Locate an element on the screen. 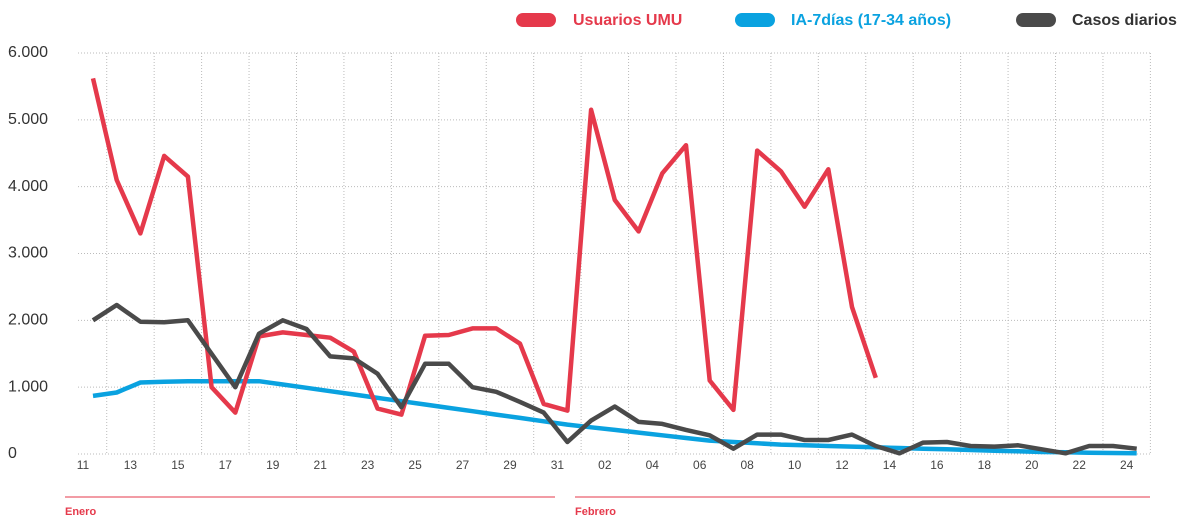 The width and height of the screenshot is (1184, 523). x-tick-label: 22 is located at coordinates (1080, 465).